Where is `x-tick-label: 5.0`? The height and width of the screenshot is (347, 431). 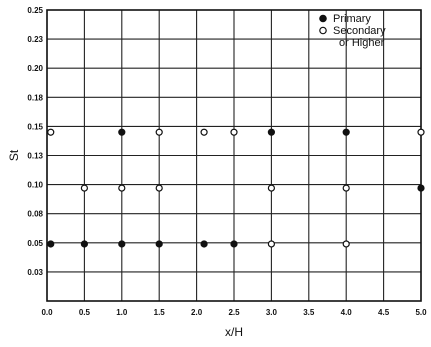
x-tick-label: 5.0 is located at coordinates (421, 312).